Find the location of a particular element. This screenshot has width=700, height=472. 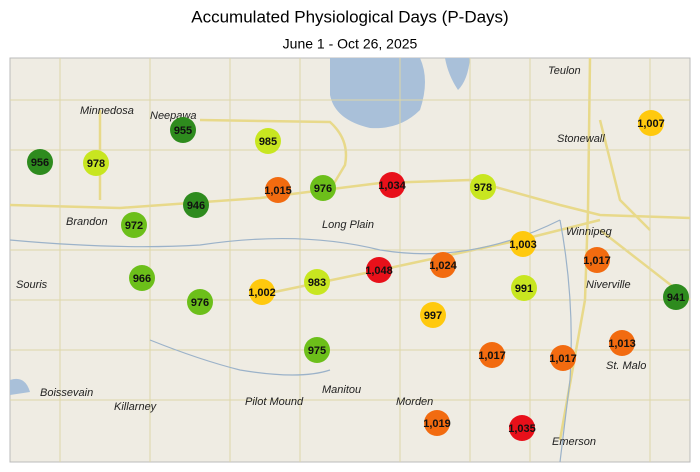

station-value: 946 is located at coordinates (196, 206).